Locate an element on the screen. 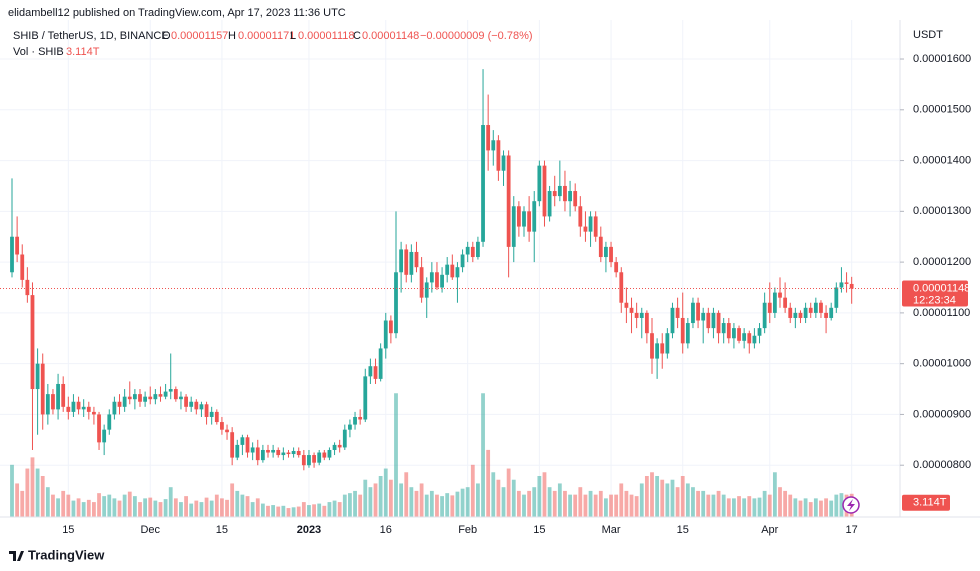 The height and width of the screenshot is (571, 980). countdown: 12:23:34 is located at coordinates (934, 300).